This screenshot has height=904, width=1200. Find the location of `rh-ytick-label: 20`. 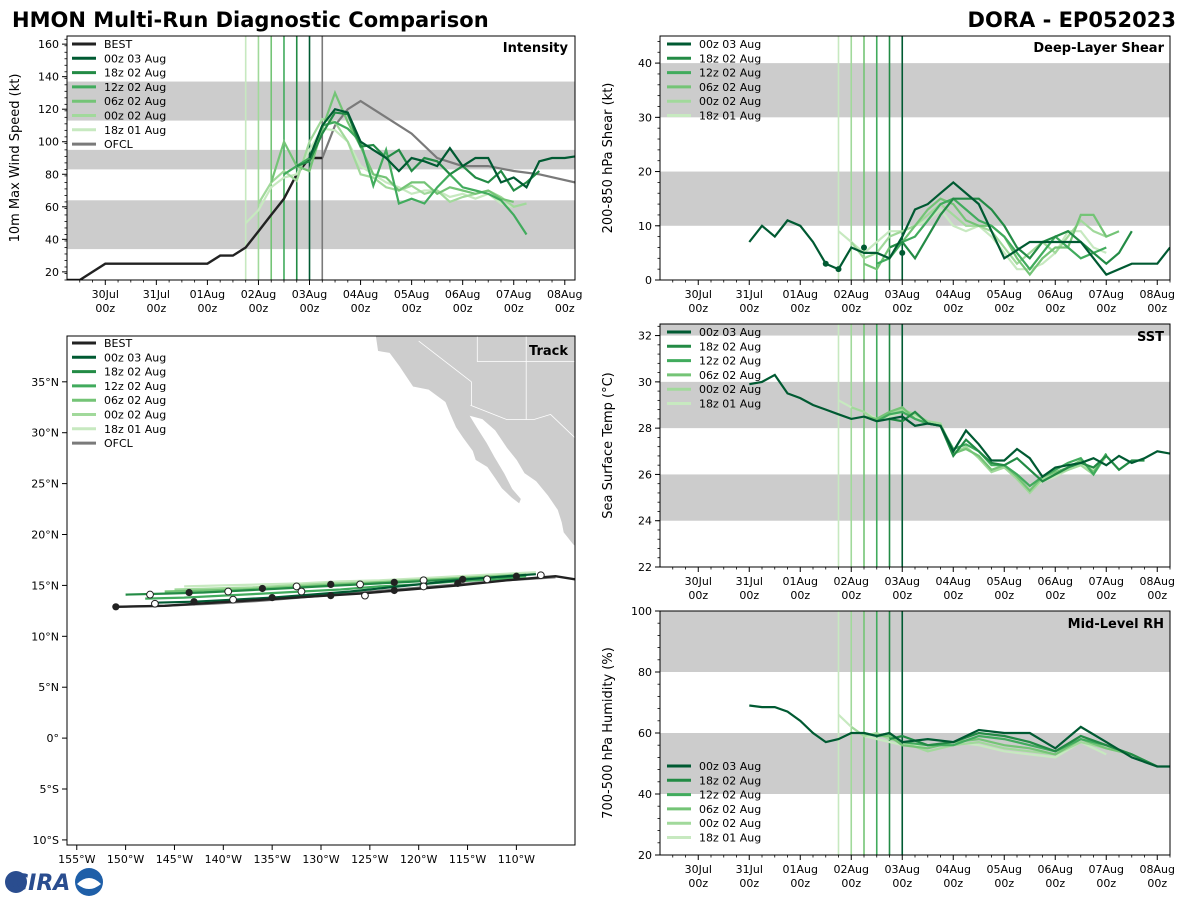

rh-ytick-label: 20 is located at coordinates (645, 855).